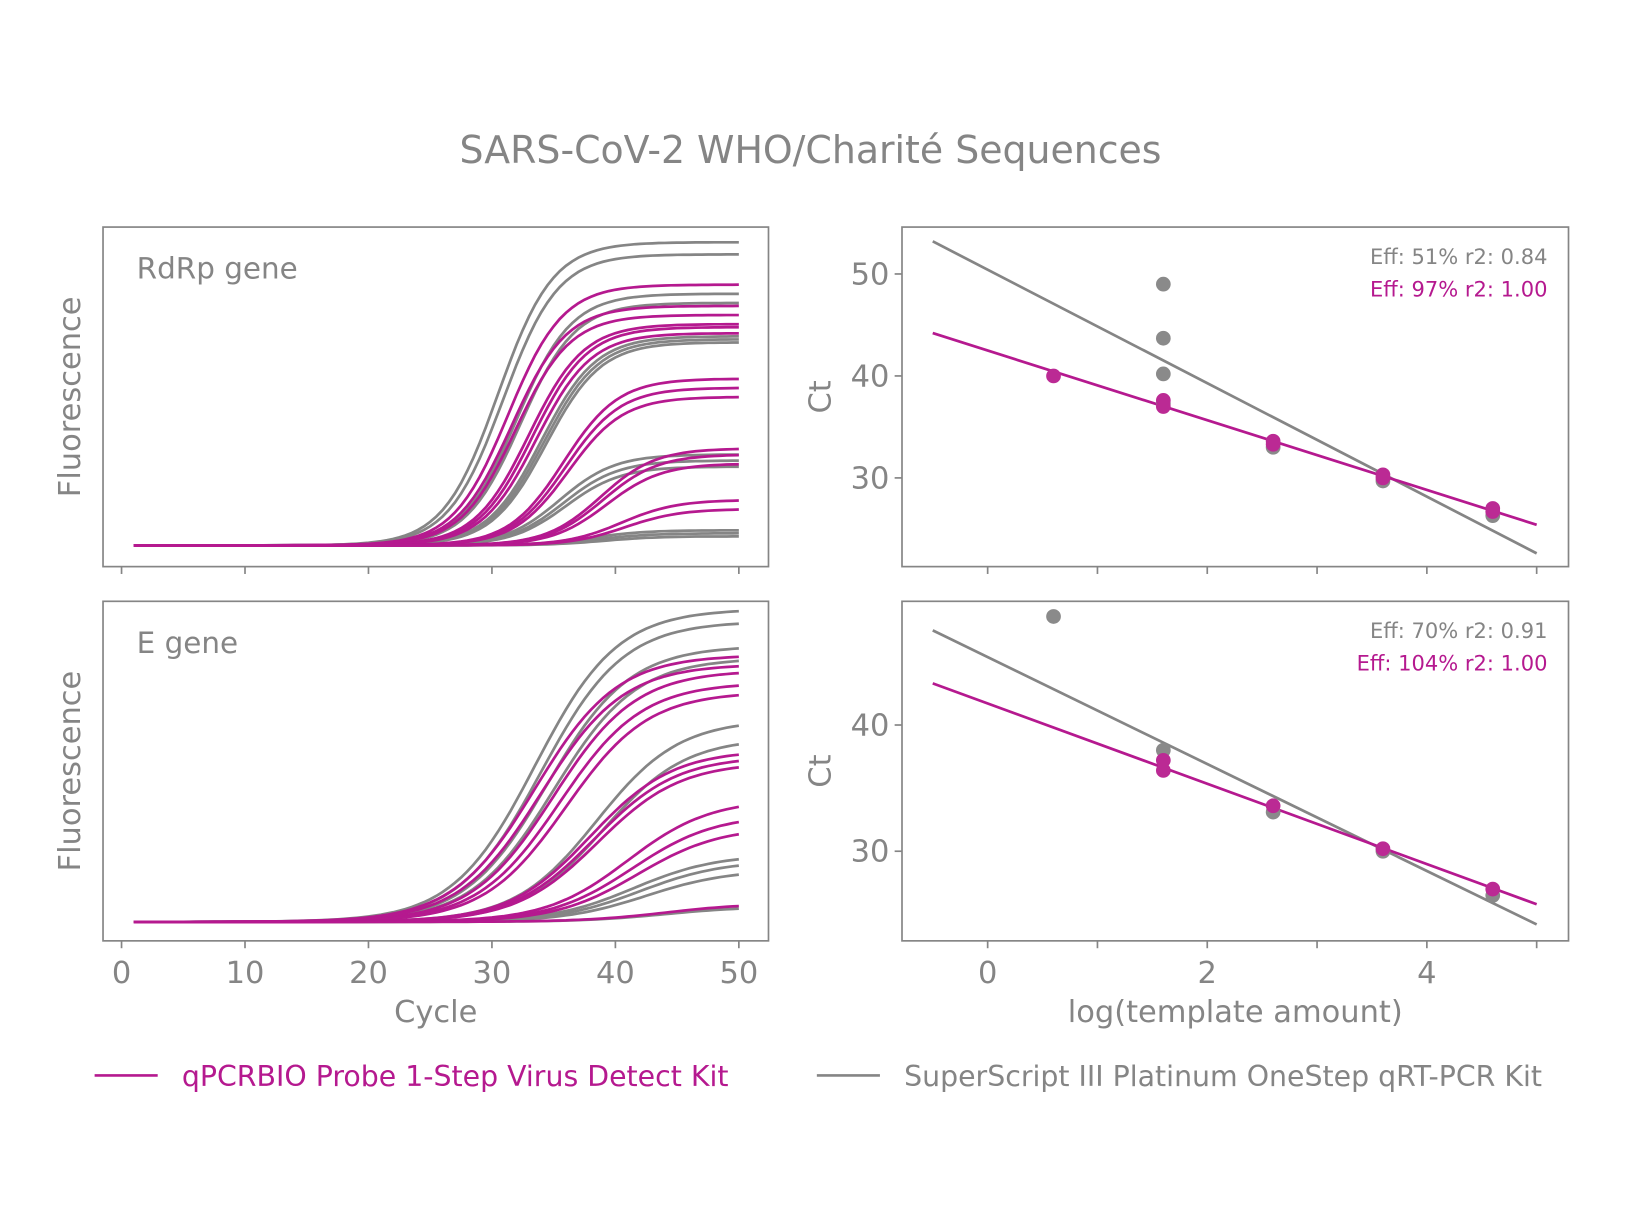  Describe the element at coordinates (615, 973) in the screenshot. I see `x-tick-label: 40` at that location.